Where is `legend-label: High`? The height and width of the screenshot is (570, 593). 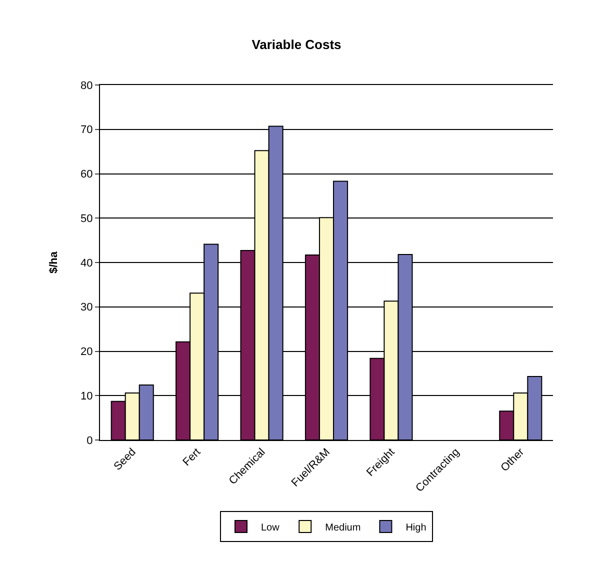
legend-label: High is located at coordinates (416, 528).